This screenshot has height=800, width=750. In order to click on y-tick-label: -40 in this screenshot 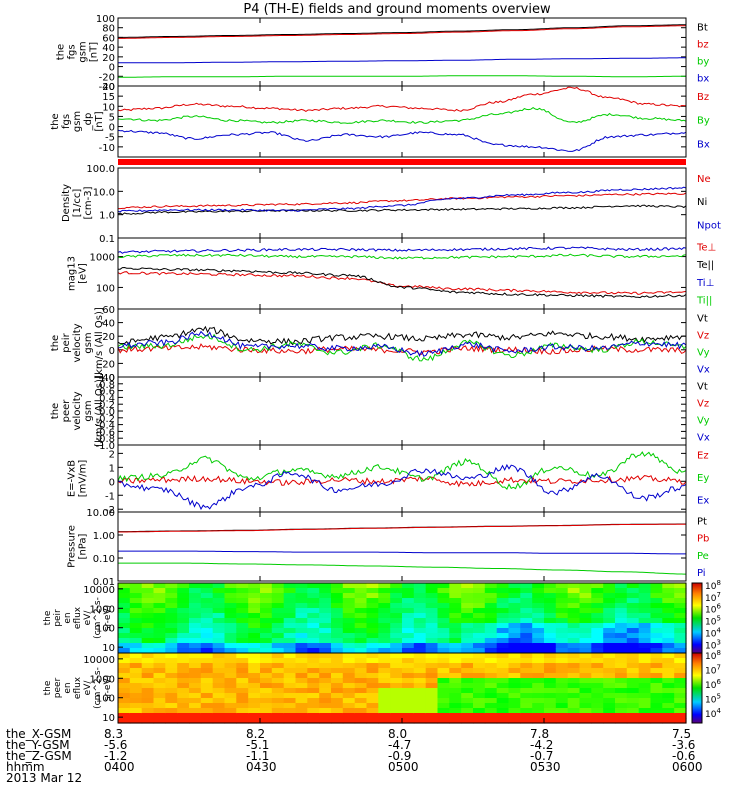, I will do `click(107, 378)`.